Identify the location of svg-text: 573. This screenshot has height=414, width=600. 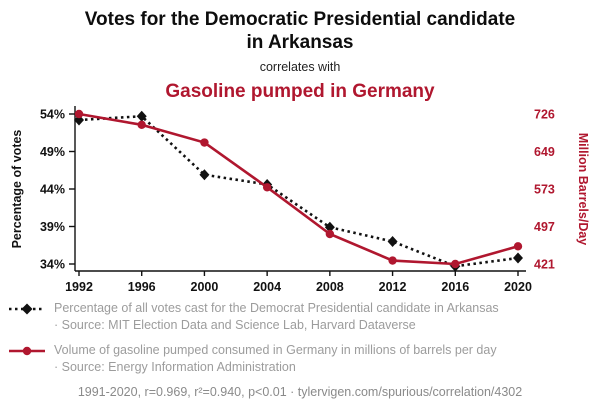
(544, 190).